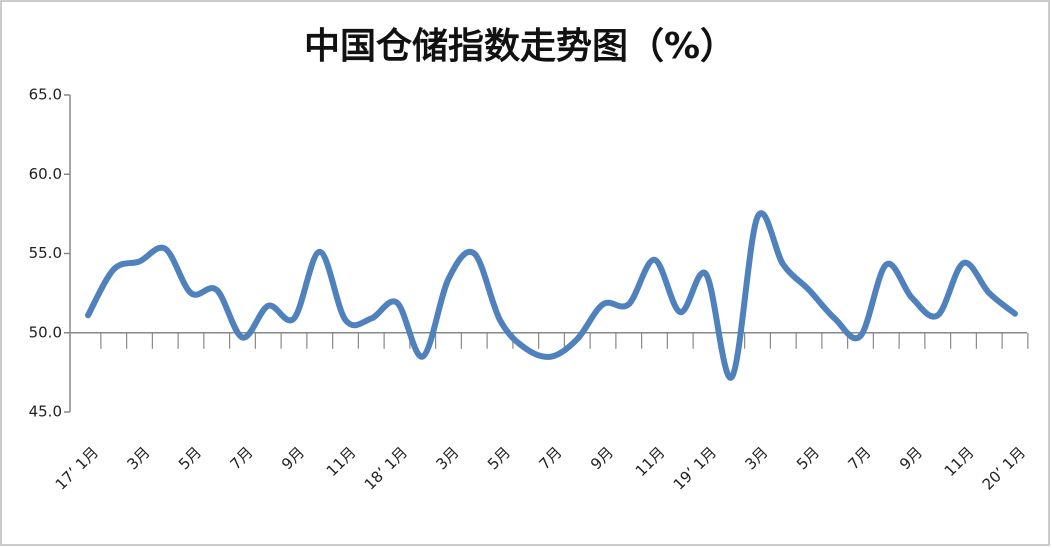 The height and width of the screenshot is (548, 1052). What do you see at coordinates (45, 253) in the screenshot?
I see `y-tick-label: 55.0` at bounding box center [45, 253].